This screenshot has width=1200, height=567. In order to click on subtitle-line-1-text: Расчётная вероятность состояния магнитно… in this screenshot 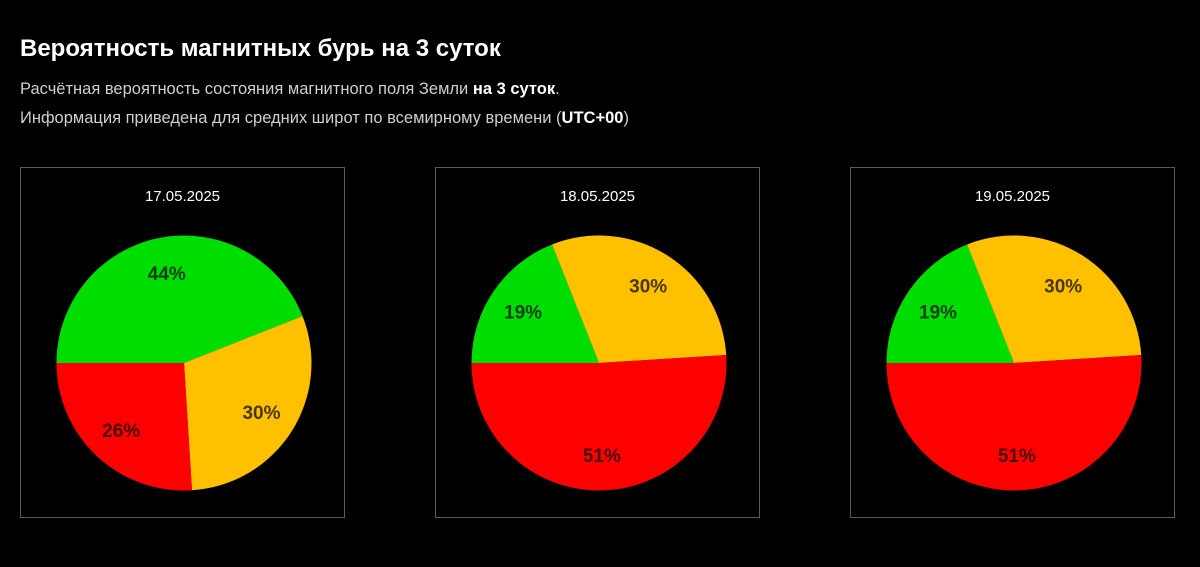, I will do `click(246, 89)`.